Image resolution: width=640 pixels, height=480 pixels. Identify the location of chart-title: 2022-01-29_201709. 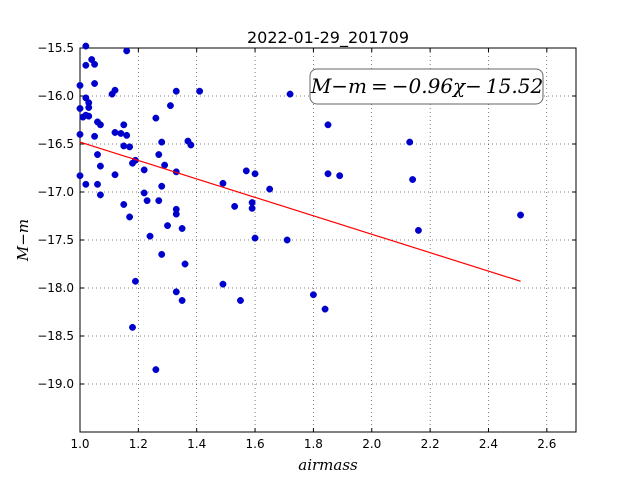
(328, 38).